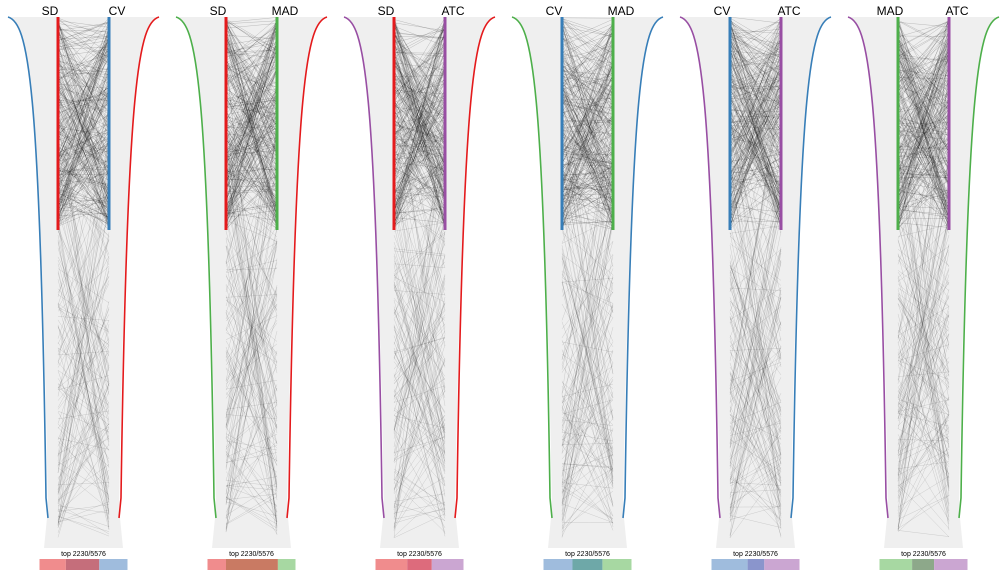  I want to click on comparison-panel-2: SD MAD top 2230/5576, so click(251, 287).